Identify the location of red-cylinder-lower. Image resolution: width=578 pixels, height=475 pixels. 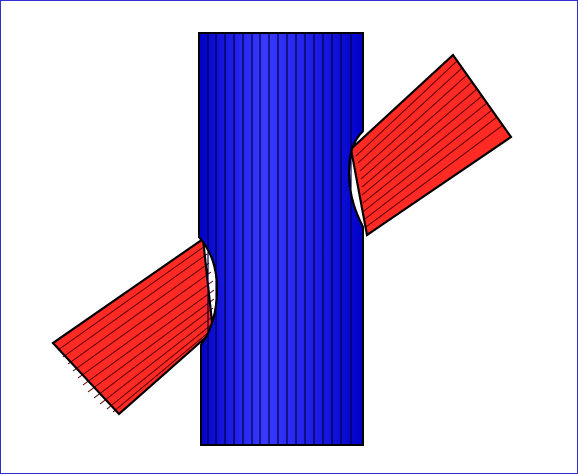
(133, 326).